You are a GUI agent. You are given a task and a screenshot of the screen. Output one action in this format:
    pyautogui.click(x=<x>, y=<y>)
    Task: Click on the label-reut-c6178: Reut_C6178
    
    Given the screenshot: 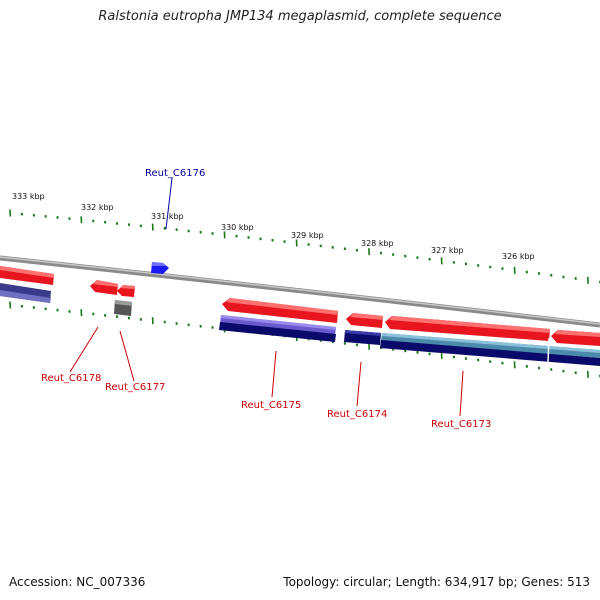 What is the action you would take?
    pyautogui.click(x=71, y=378)
    